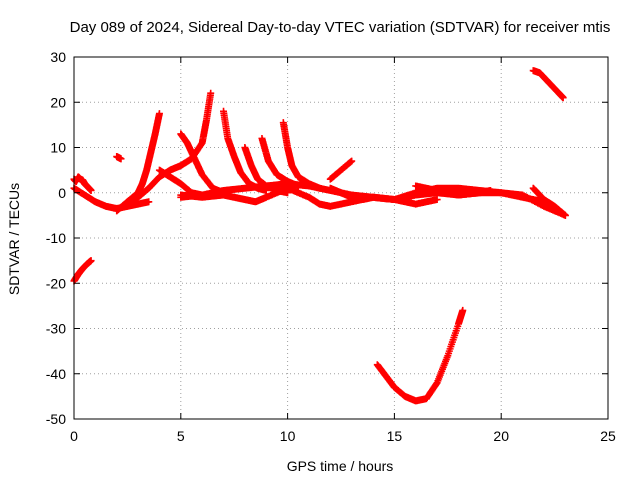 This screenshot has width=640, height=480. What do you see at coordinates (56, 283) in the screenshot?
I see `y-tick-label: -20` at bounding box center [56, 283].